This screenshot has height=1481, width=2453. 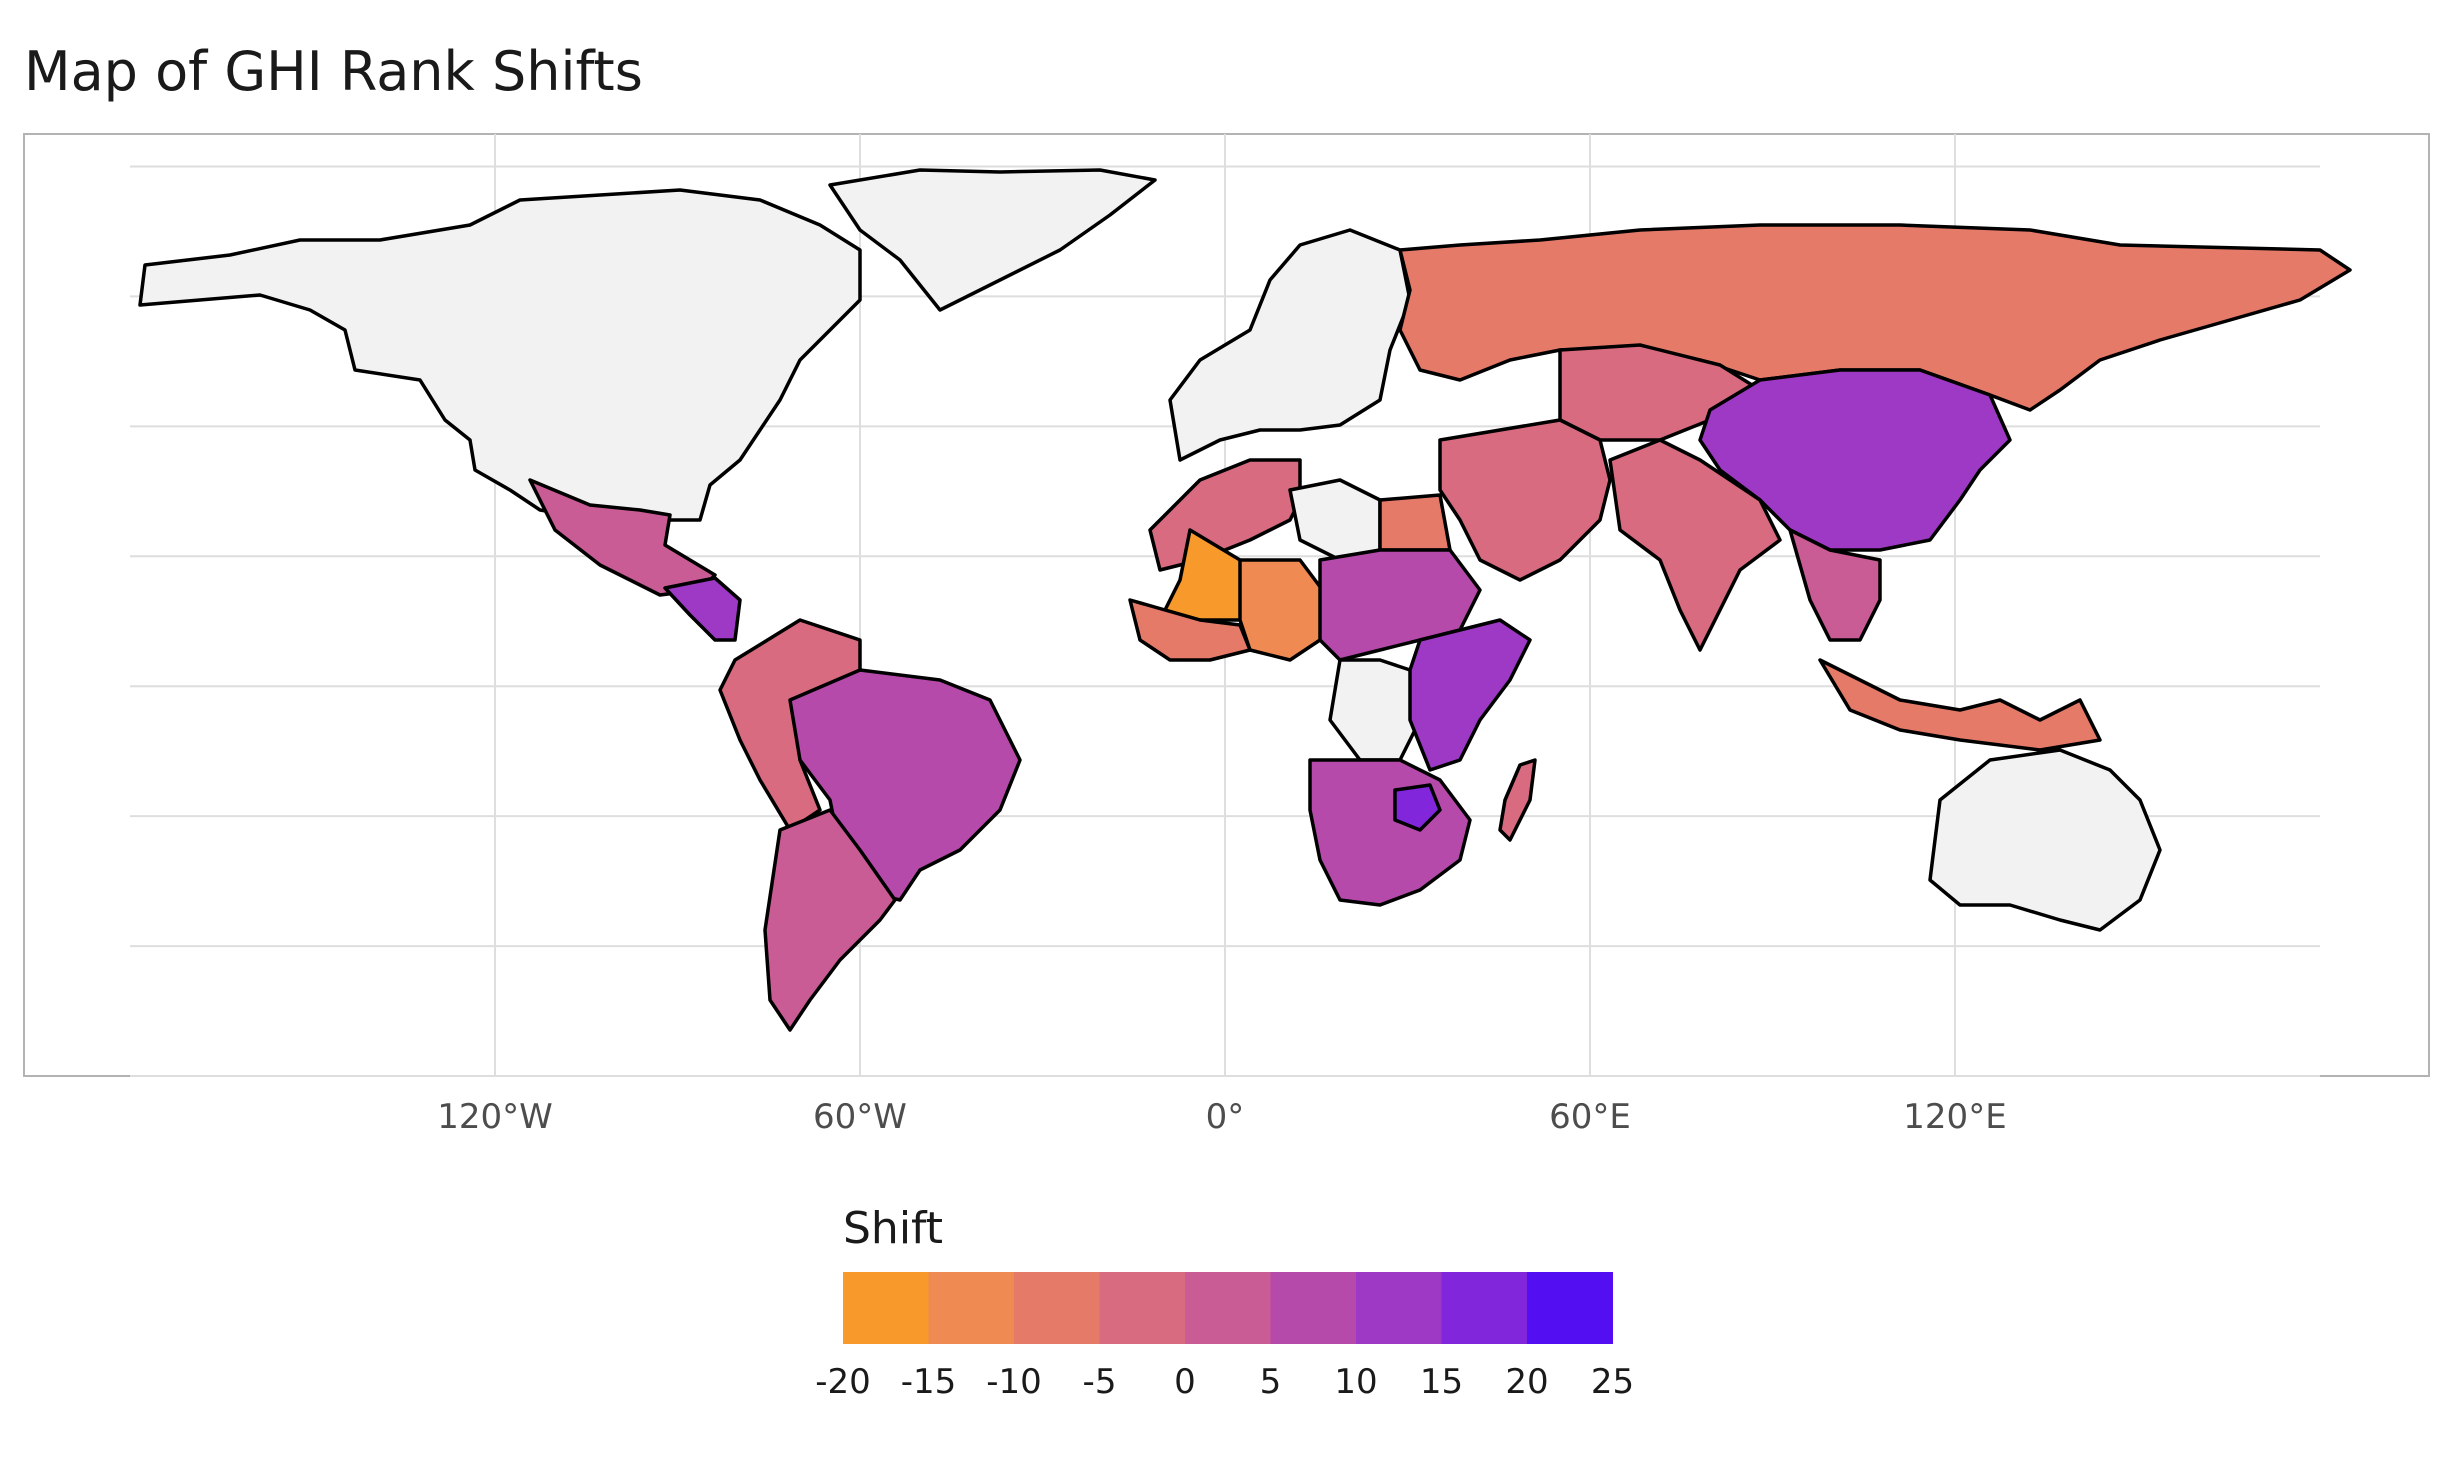 I want to click on region-east-africa, so click(x=1470, y=695).